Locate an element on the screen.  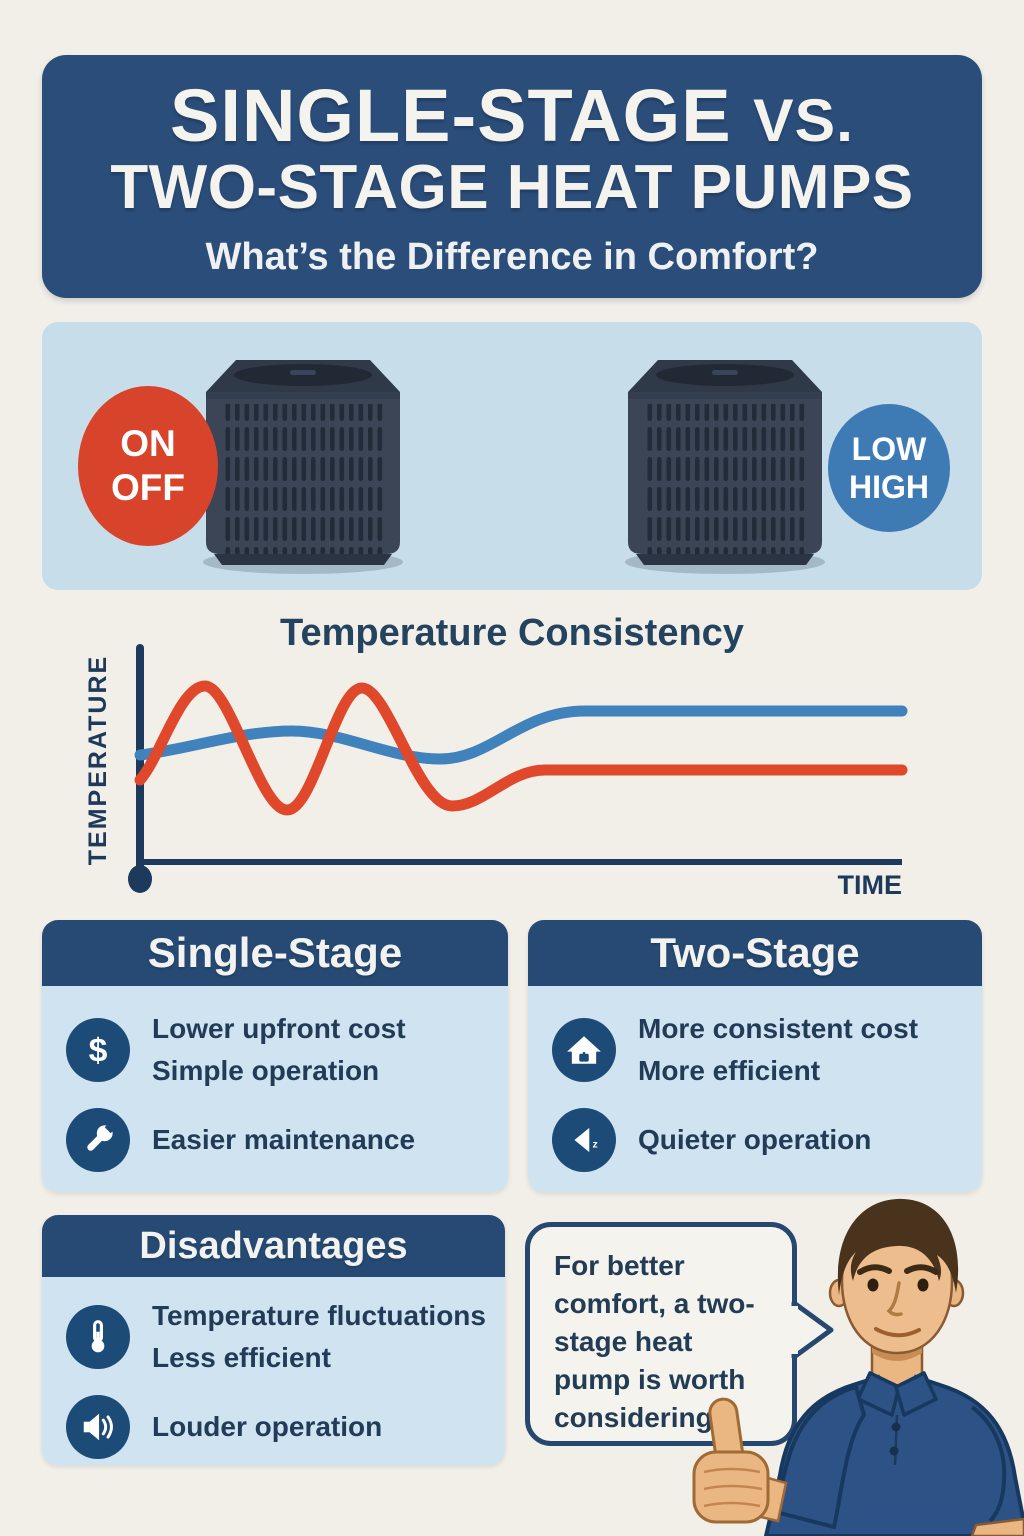
list-item: Easier maintenance is located at coordinates (277, 1140).